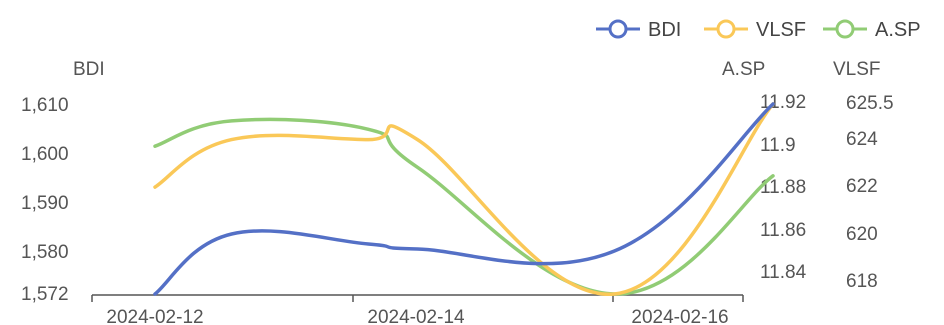  What do you see at coordinates (783, 272) in the screenshot?
I see `right-inner-tick-label: 11.84` at bounding box center [783, 272].